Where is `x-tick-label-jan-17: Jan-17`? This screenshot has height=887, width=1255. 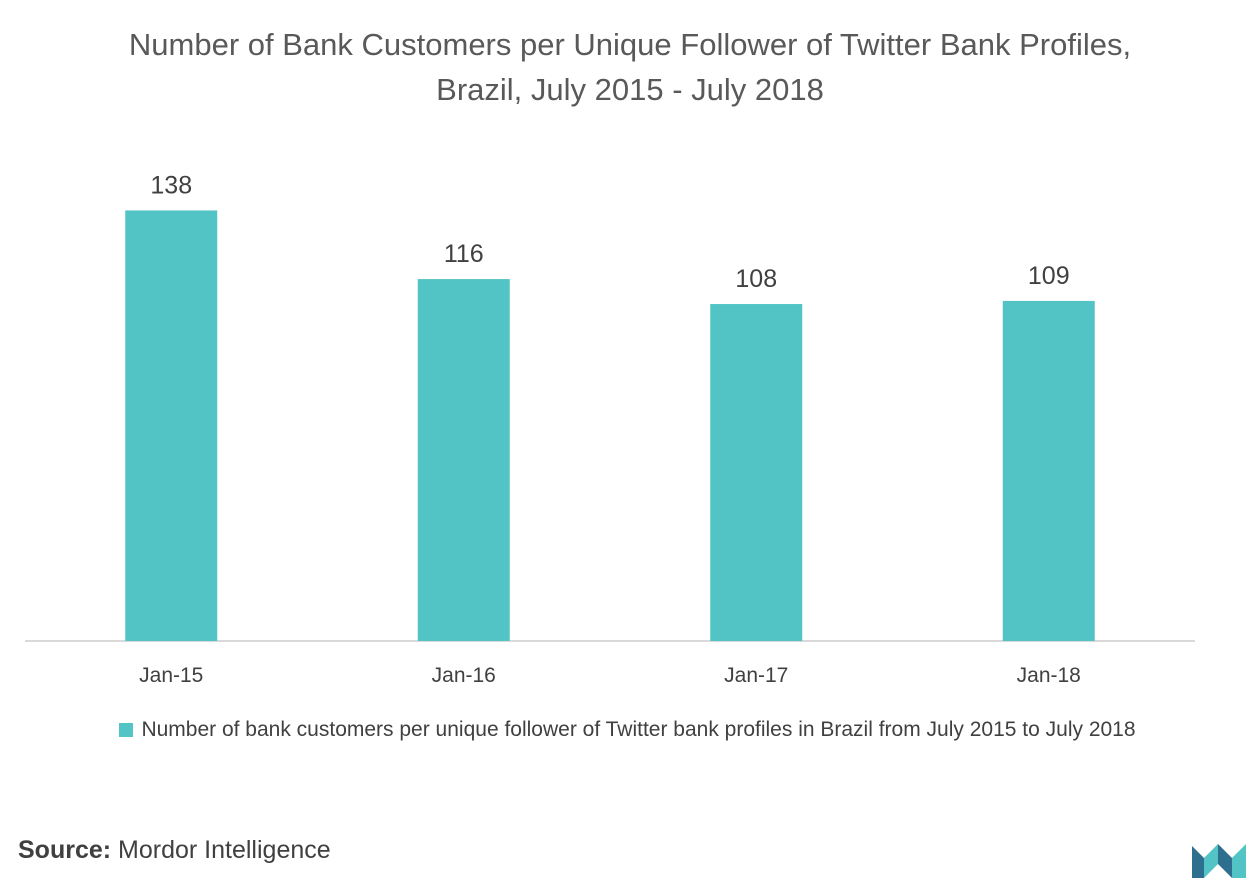
x-tick-label-jan-17: Jan-17 is located at coordinates (756, 675).